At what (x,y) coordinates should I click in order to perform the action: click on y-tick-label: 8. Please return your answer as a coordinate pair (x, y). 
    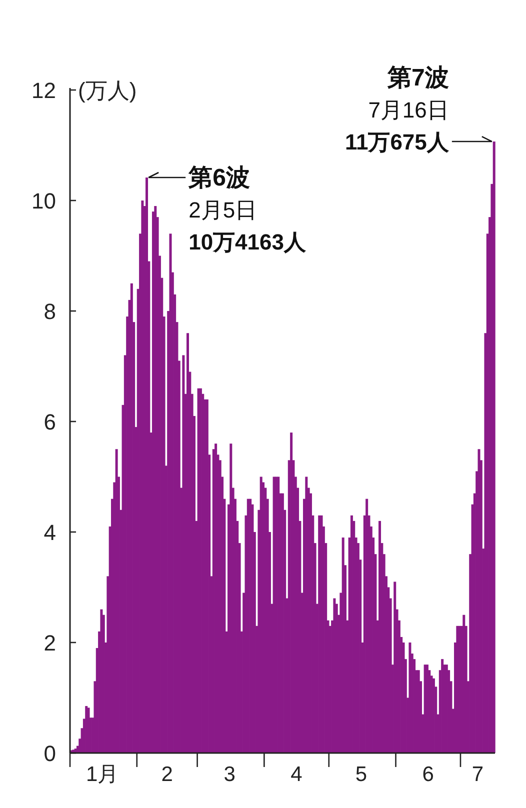
    Looking at the image, I should click on (50, 311).